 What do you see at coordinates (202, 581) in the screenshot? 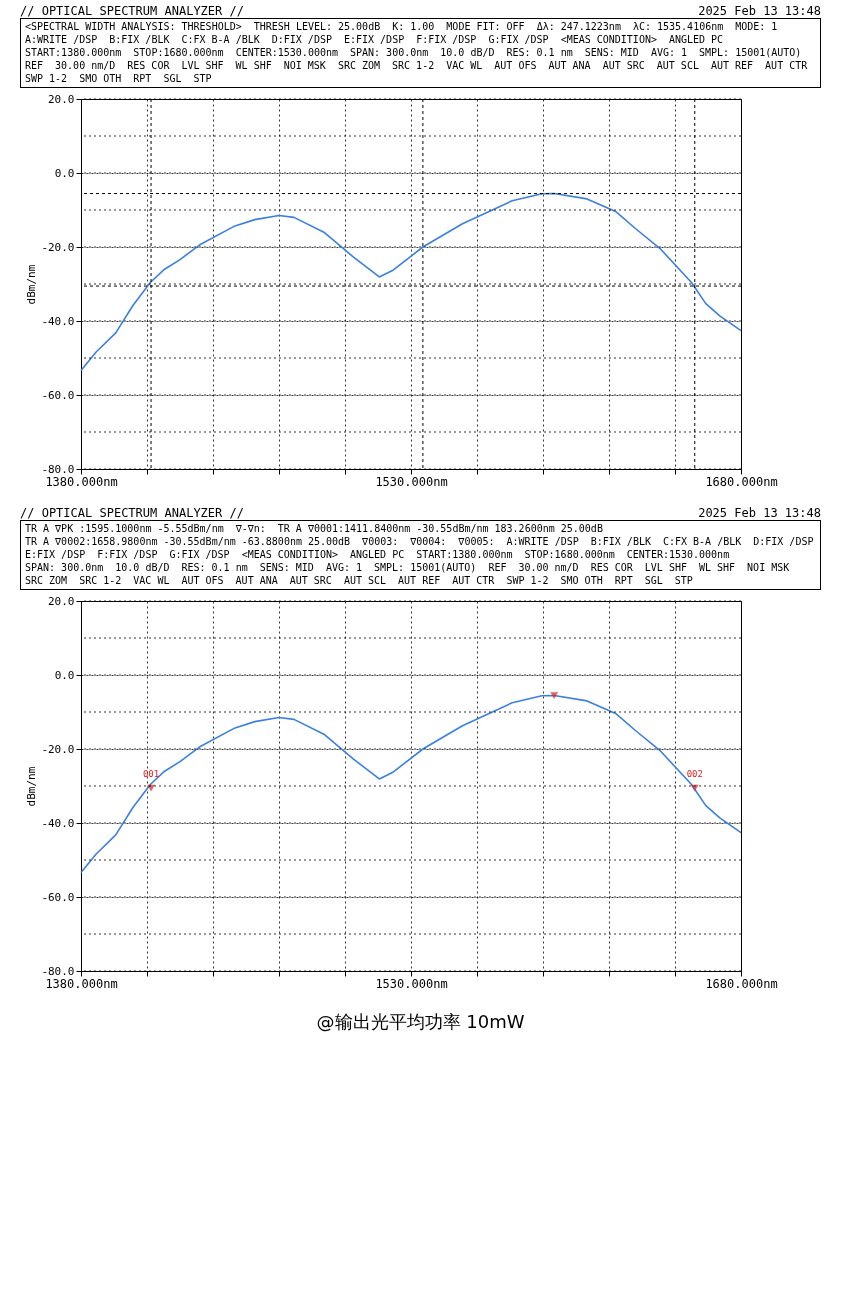
I see `text: AUT OFS` at bounding box center [202, 581].